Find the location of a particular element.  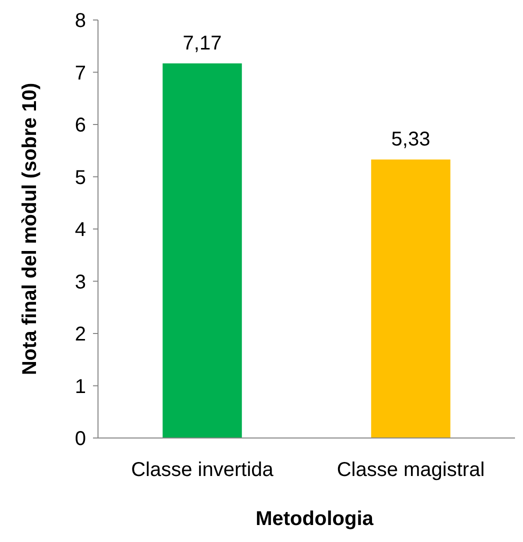

x-tick-label: Classe invertida is located at coordinates (202, 470).